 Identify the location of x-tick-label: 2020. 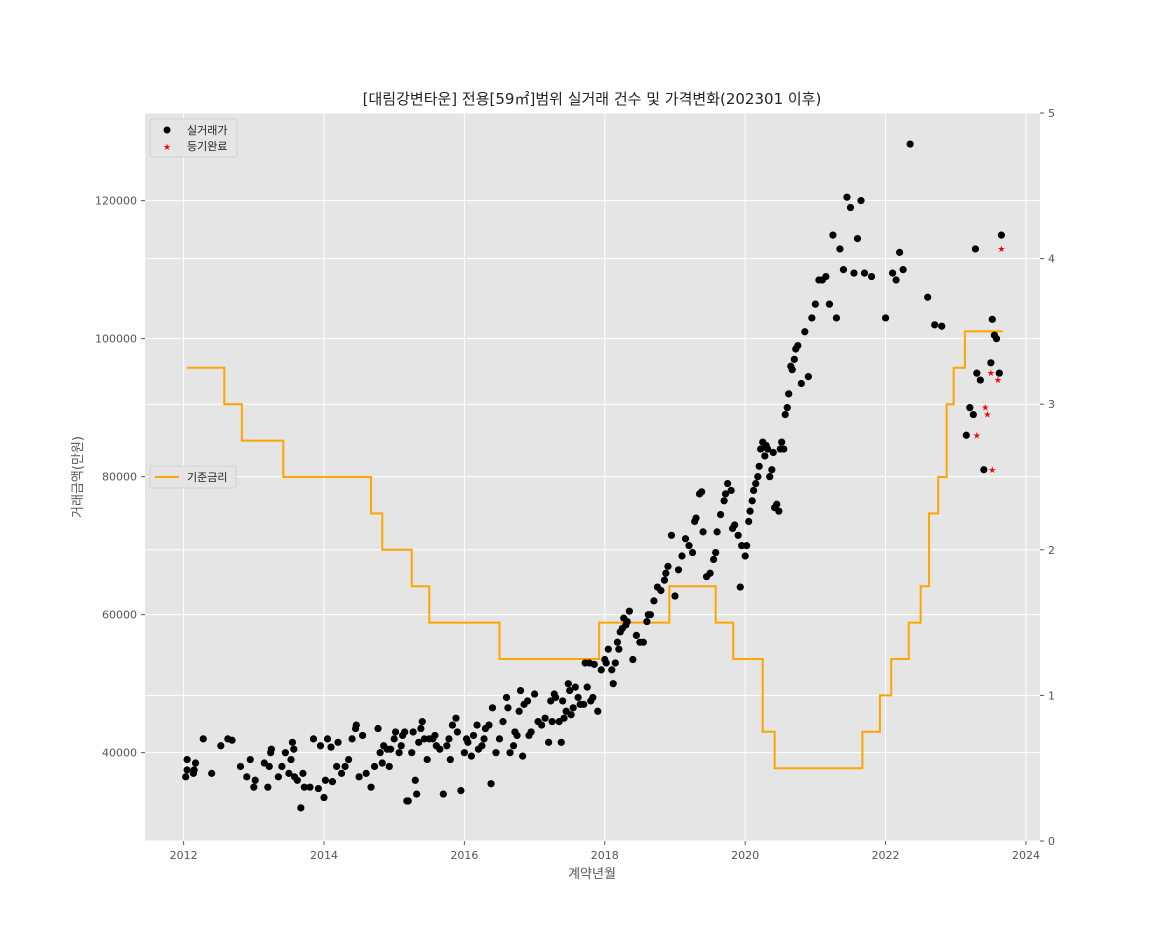
(745, 855).